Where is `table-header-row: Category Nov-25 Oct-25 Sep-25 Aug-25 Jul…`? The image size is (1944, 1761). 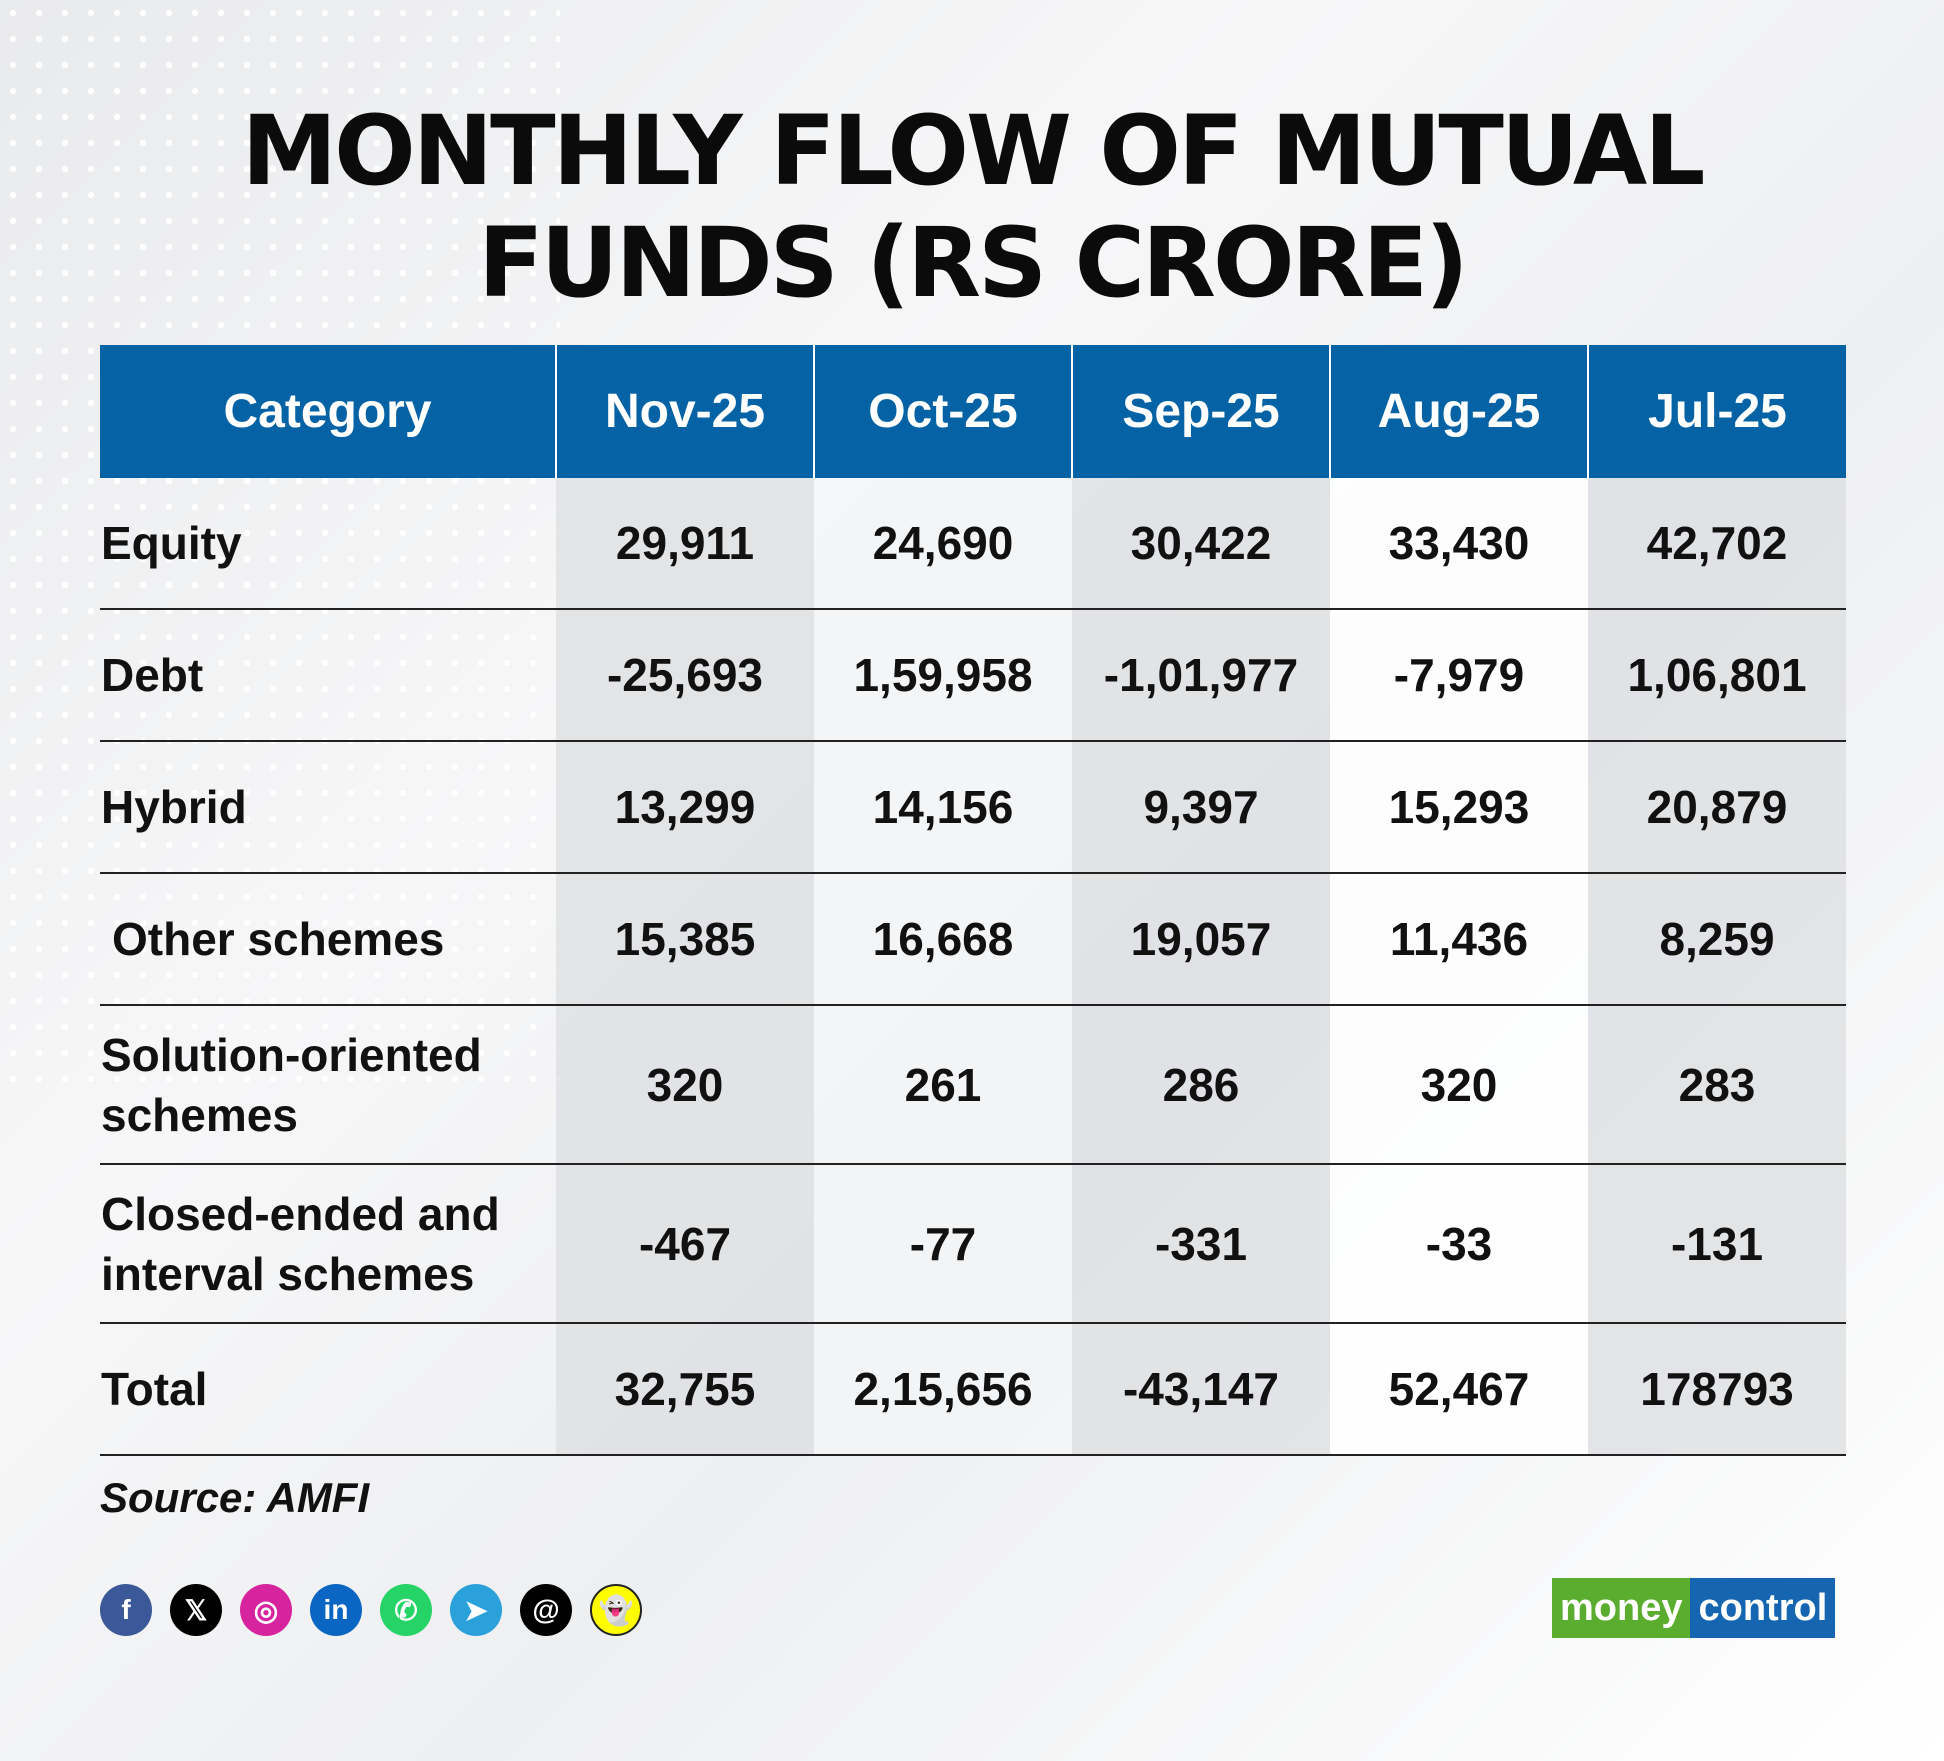
table-header-row: Category Nov-25 Oct-25 Sep-25 Aug-25 Jul… is located at coordinates (973, 411).